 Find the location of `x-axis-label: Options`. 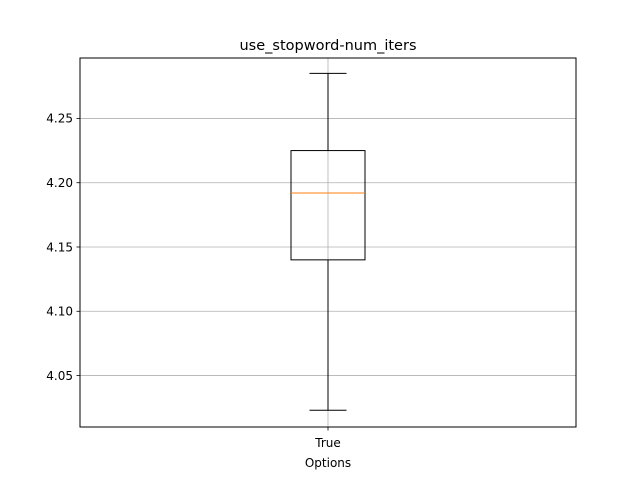

x-axis-label: Options is located at coordinates (328, 463).